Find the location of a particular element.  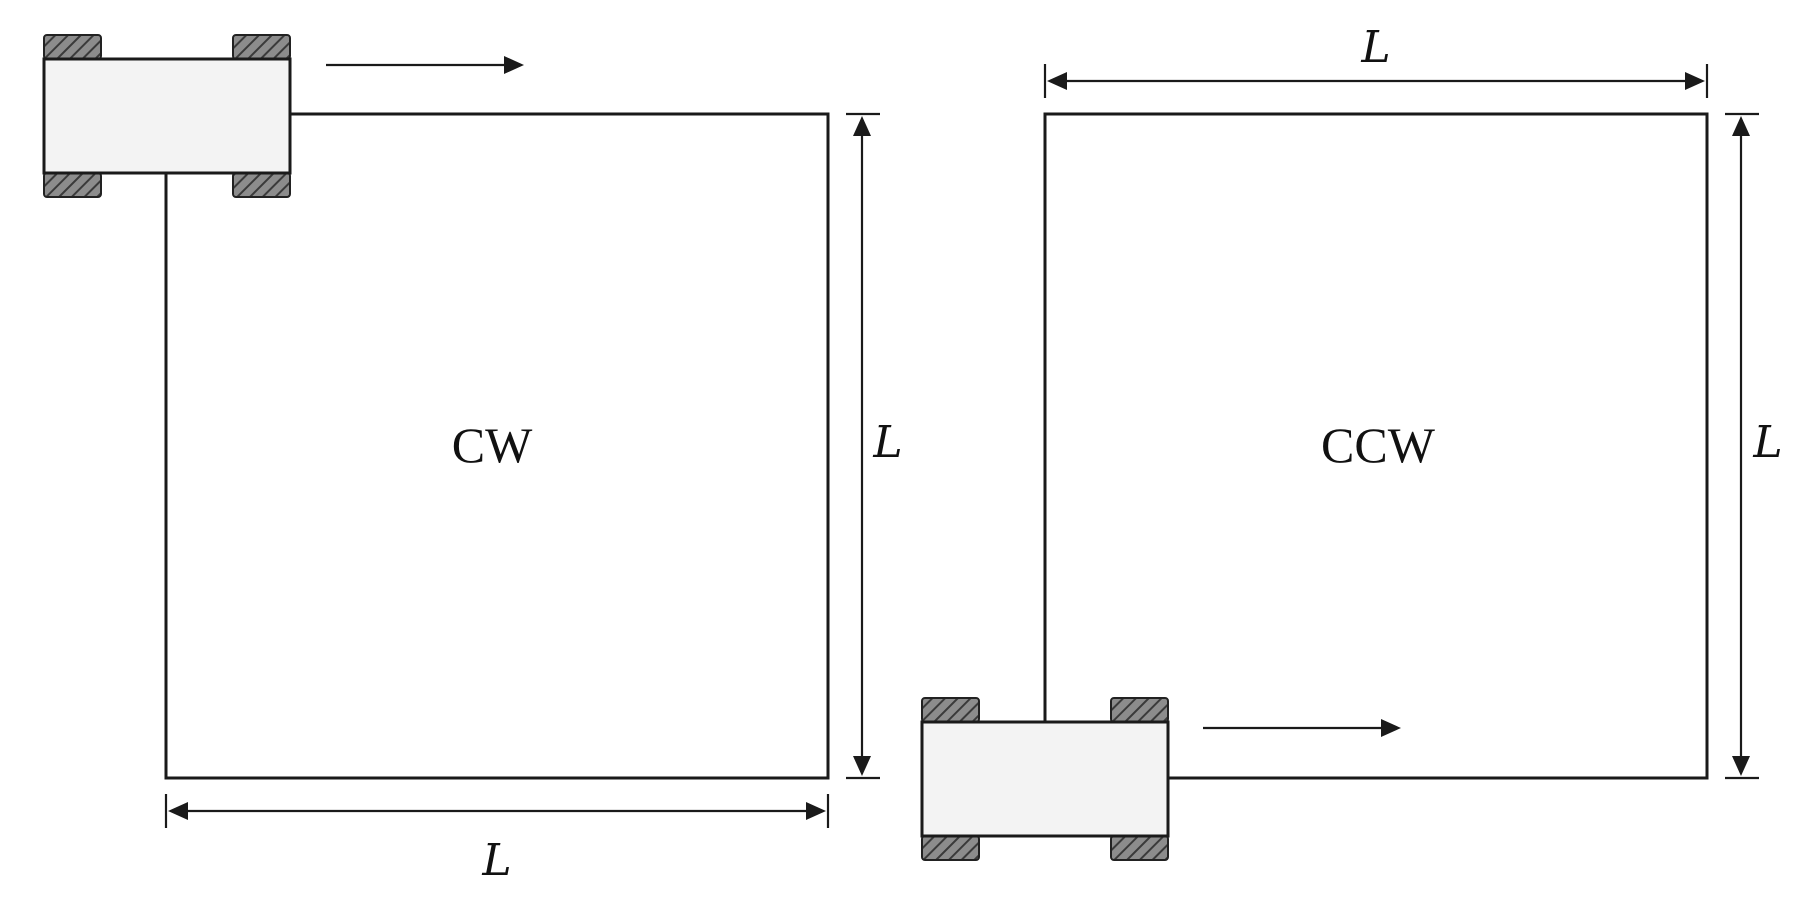

cw-direction-label: CW is located at coordinates (492, 445).